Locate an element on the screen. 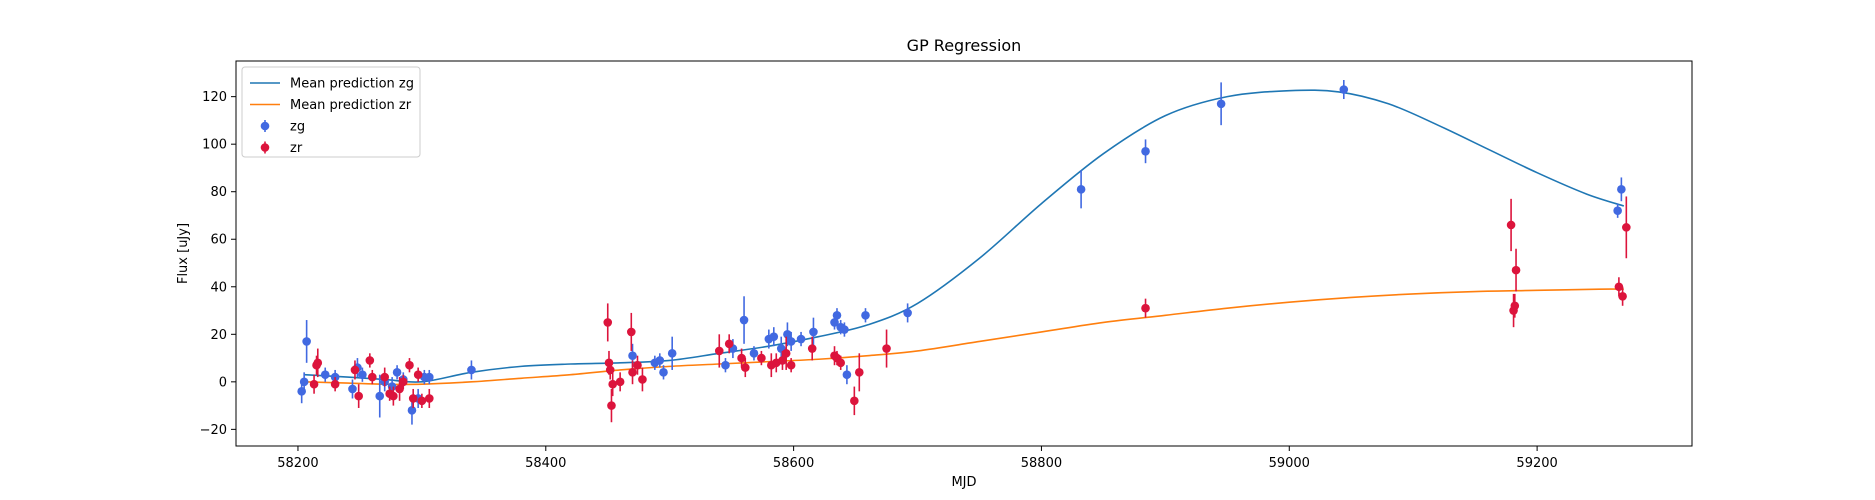 This screenshot has height=500, width=1875. y-tick-label: 80 is located at coordinates (218, 192).